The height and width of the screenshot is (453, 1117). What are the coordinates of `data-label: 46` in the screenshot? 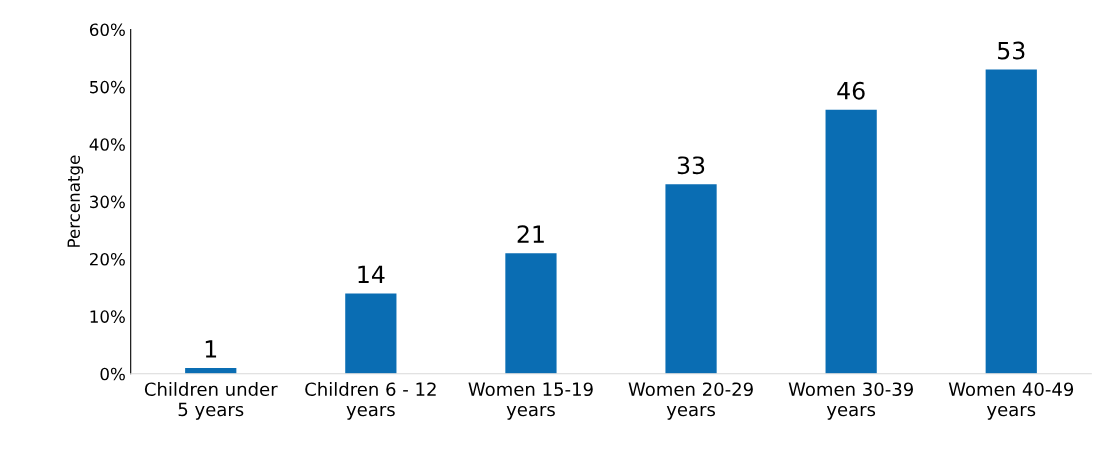 It's located at (851, 90).